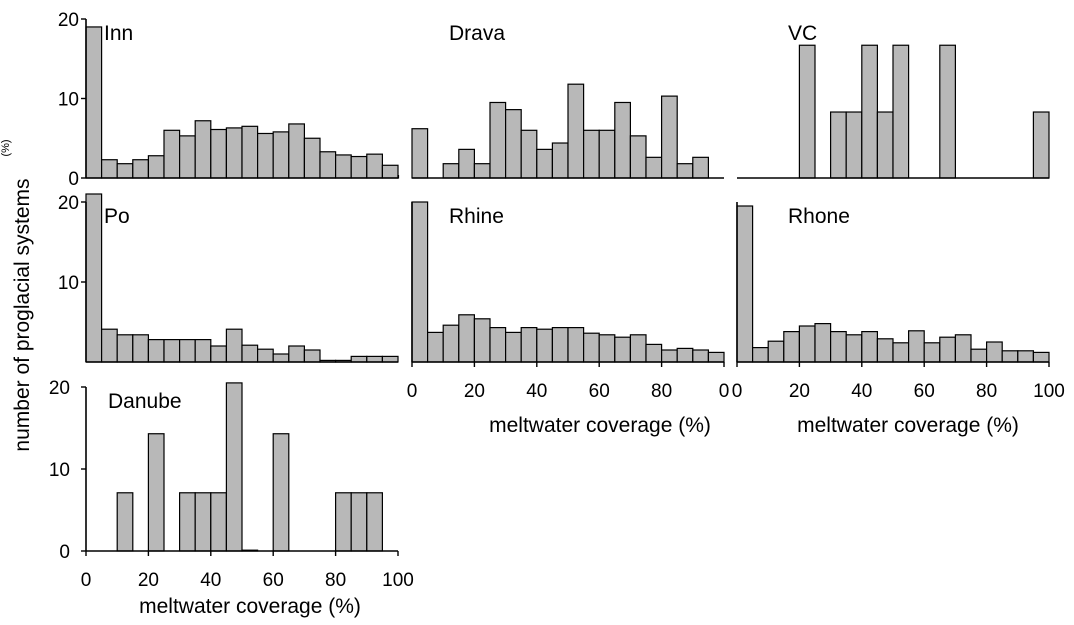 Image resolution: width=1074 pixels, height=625 pixels. I want to click on x-tick-label-rhone-0: 0, so click(737, 391).